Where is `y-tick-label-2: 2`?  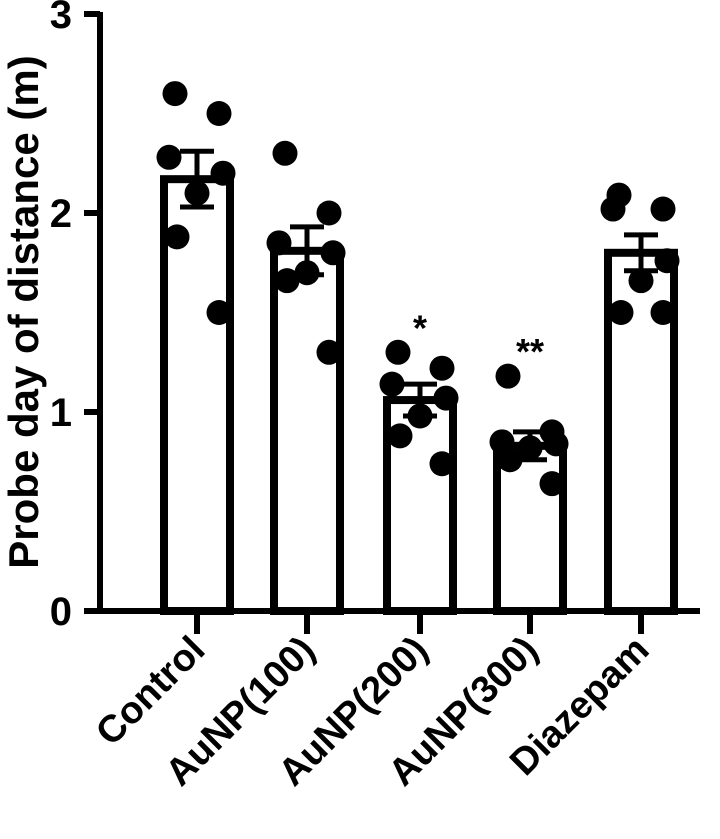
y-tick-label-2: 2 is located at coordinates (61, 214).